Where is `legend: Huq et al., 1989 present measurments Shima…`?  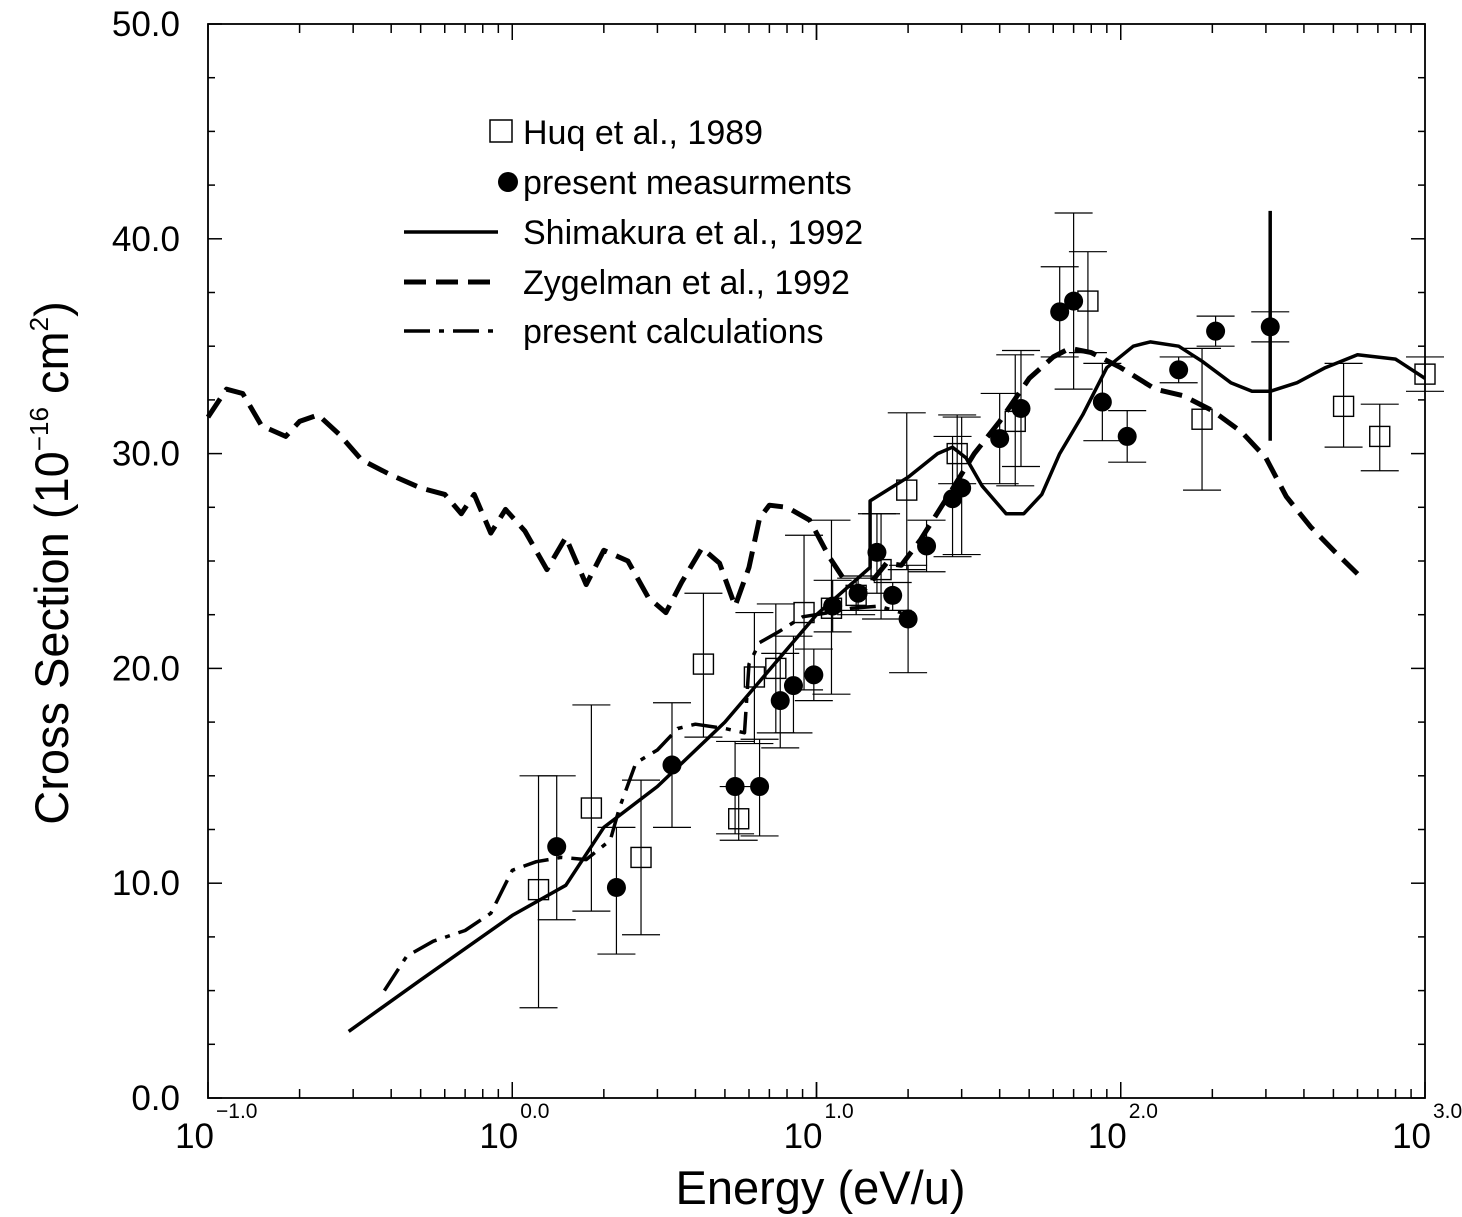
legend: Huq et al., 1989 present measurments Shima… is located at coordinates (633, 232).